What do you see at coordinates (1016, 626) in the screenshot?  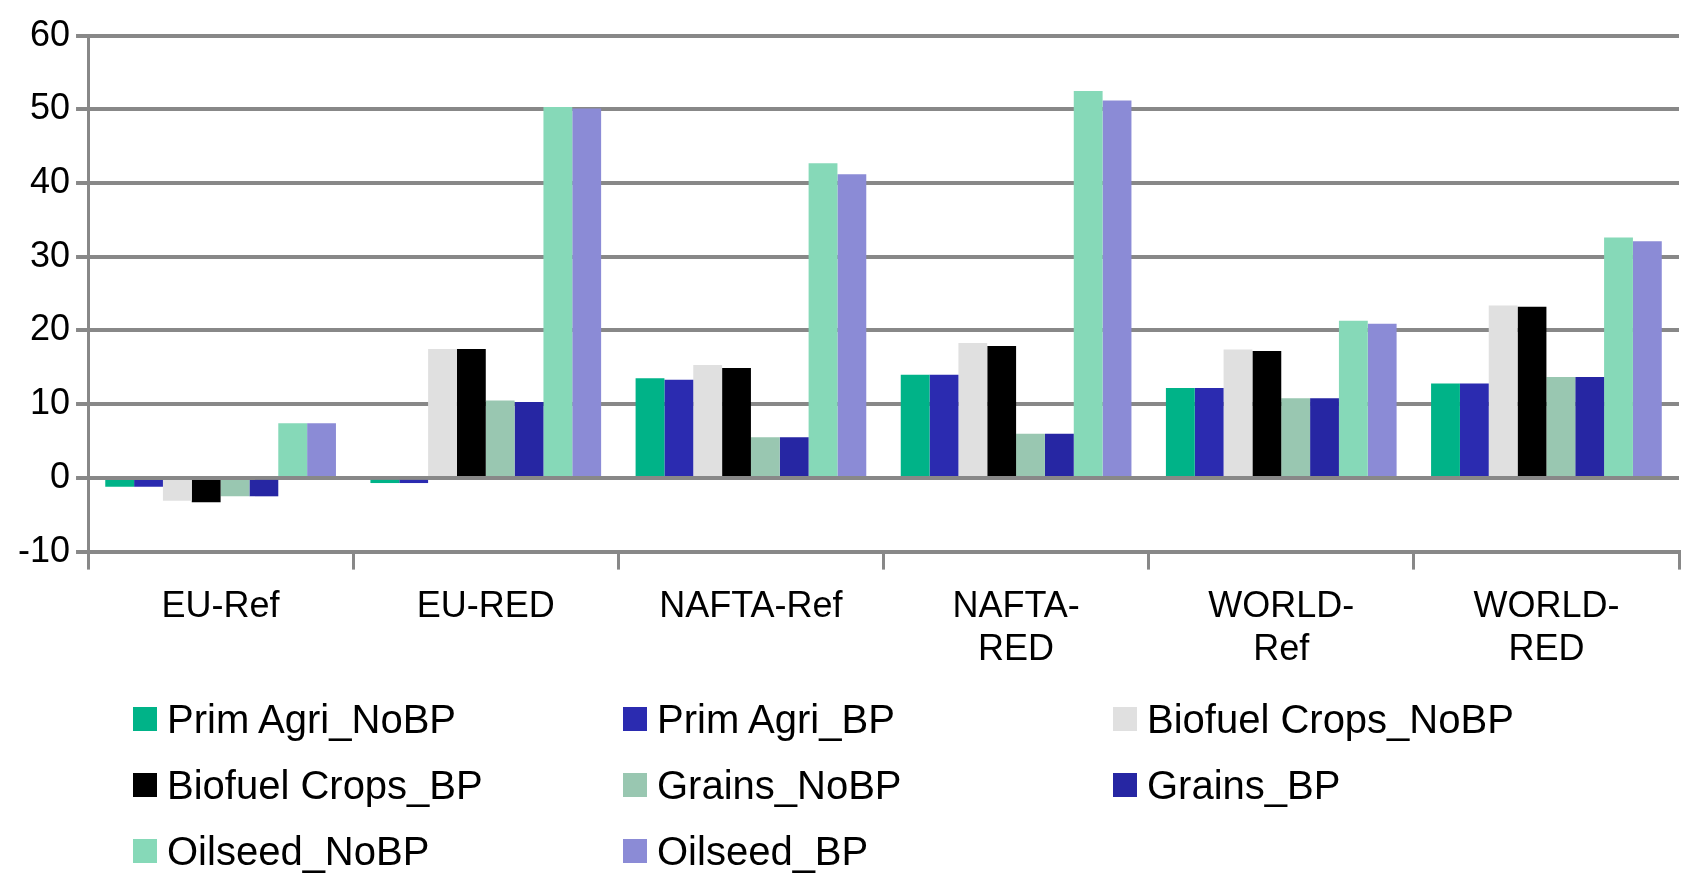 I see `x-tick-label: NAFTA-RED` at bounding box center [1016, 626].